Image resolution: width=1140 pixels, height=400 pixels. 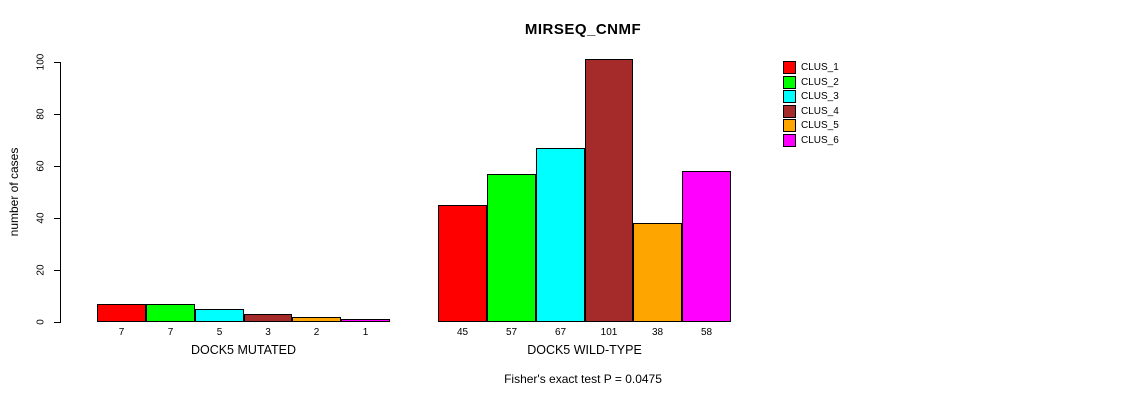 I want to click on bar-value-label: 67, so click(x=560, y=332).